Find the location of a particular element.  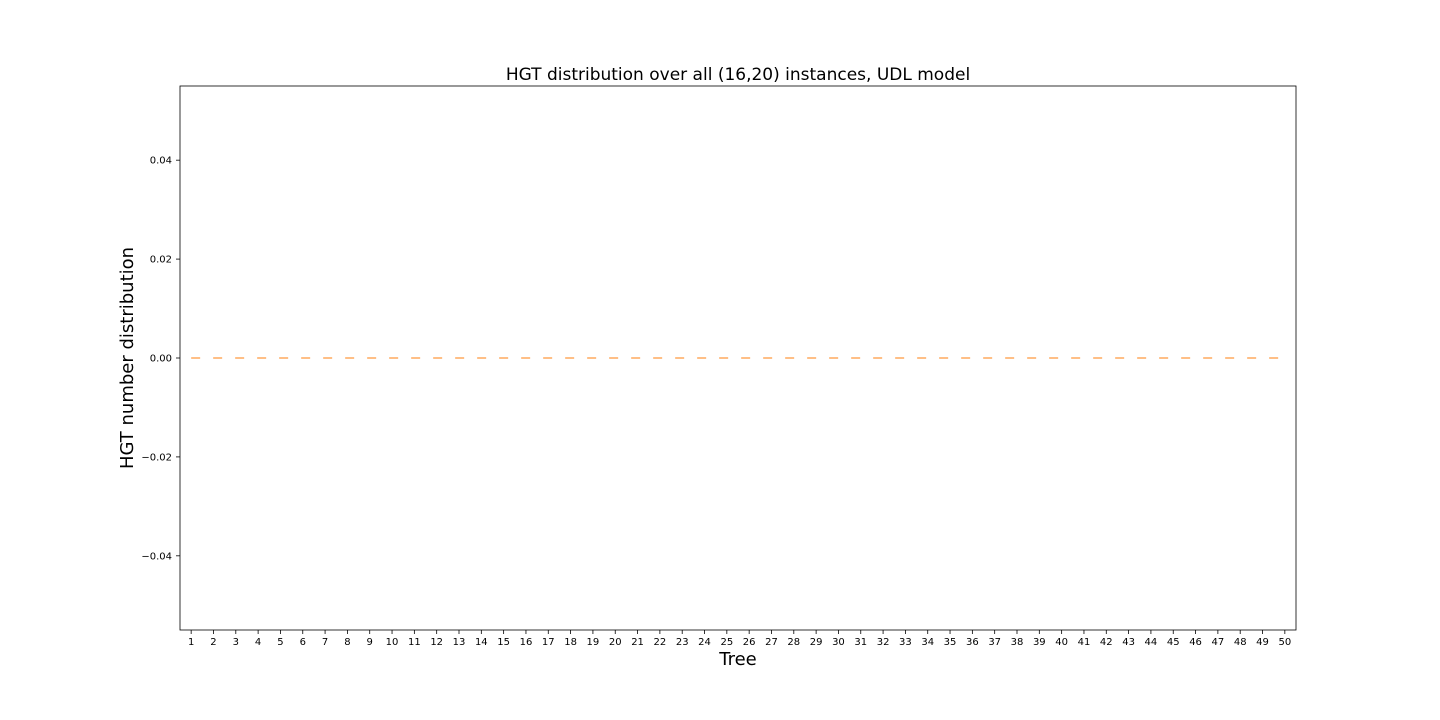

x-tick-label: 42 is located at coordinates (1106, 642).